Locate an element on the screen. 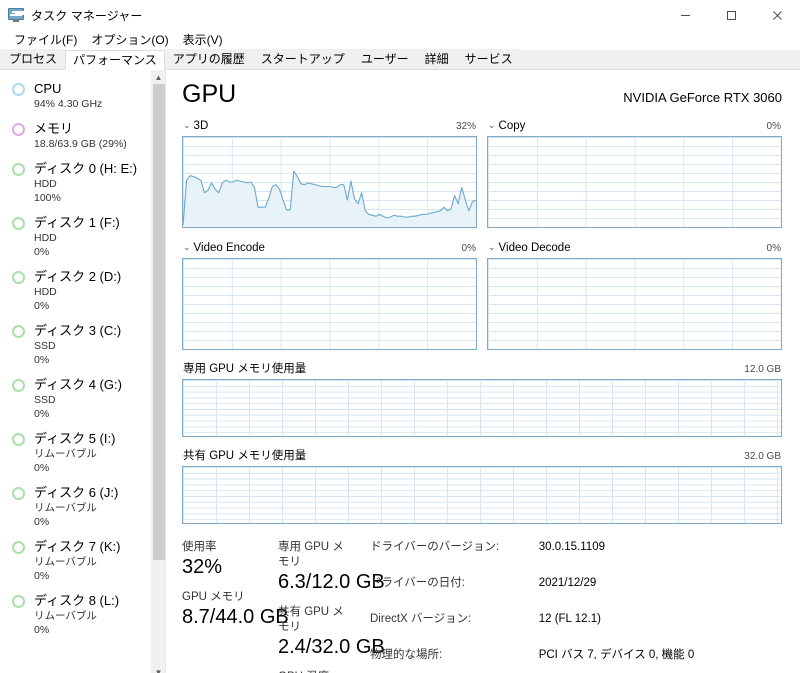 This screenshot has height=673, width=800. sidebar-item-label: ディスク 6 (J:) is located at coordinates (76, 492).